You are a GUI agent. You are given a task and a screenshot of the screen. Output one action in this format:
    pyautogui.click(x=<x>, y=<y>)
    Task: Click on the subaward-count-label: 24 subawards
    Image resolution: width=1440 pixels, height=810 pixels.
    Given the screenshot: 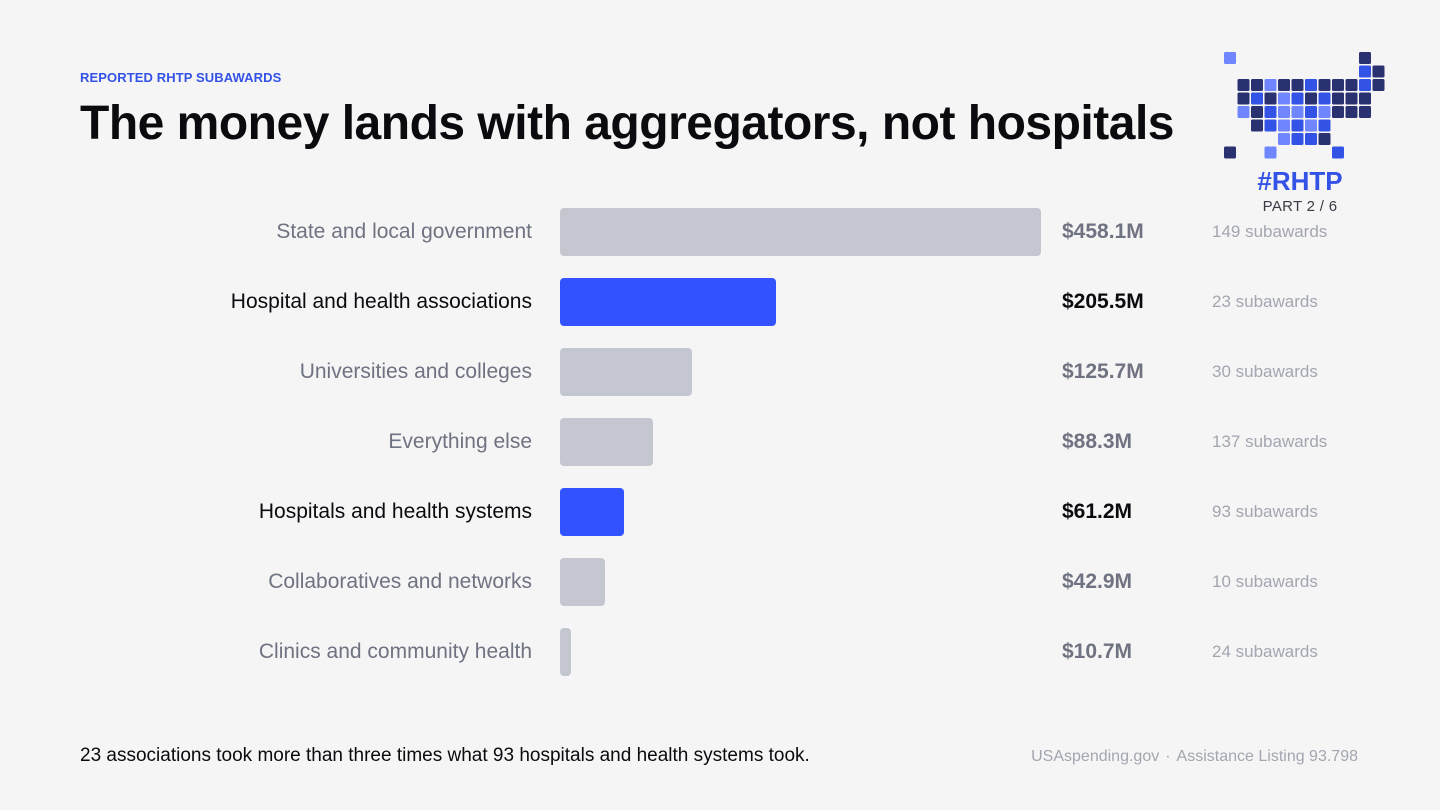 What is the action you would take?
    pyautogui.click(x=1265, y=651)
    